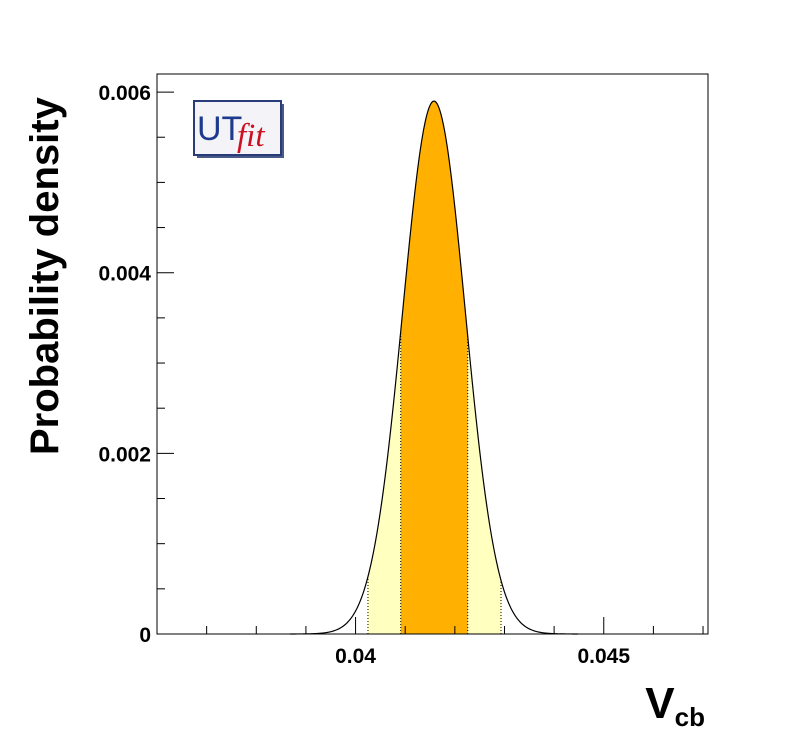 This screenshot has height=747, width=788. I want to click on y-tick-label: 0.002, so click(124, 454).